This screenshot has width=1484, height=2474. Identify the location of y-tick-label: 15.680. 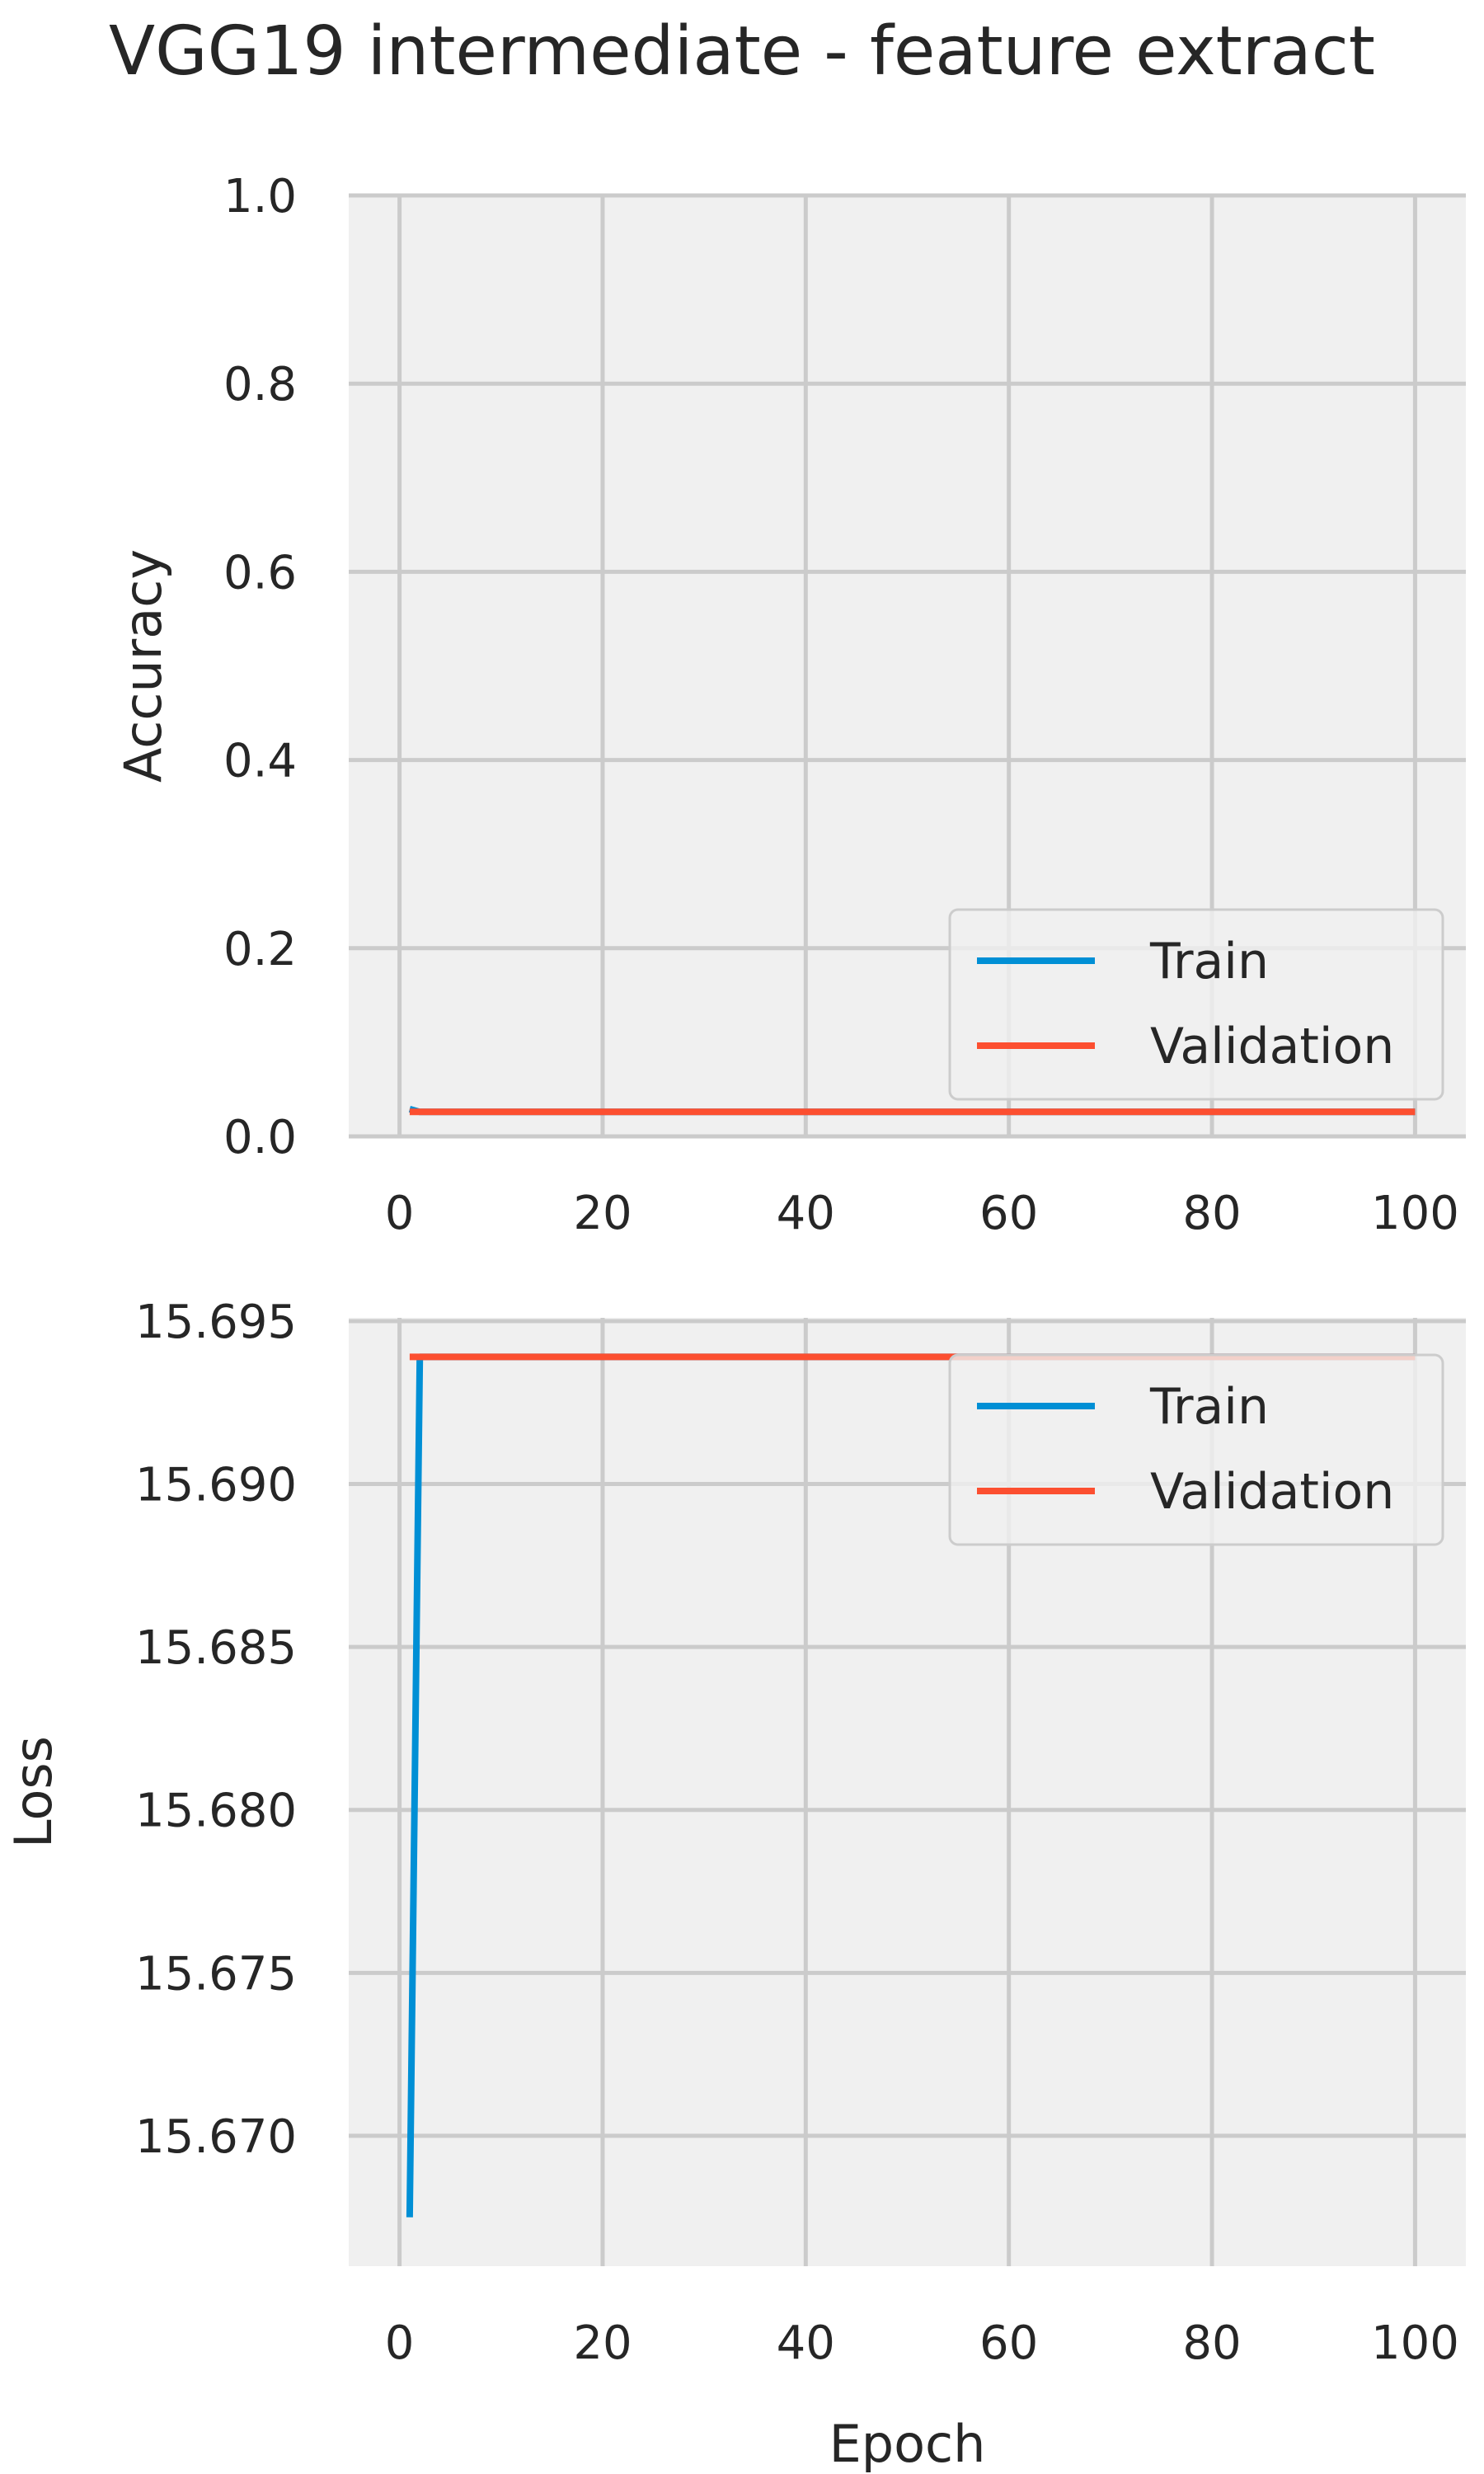
(216, 1811).